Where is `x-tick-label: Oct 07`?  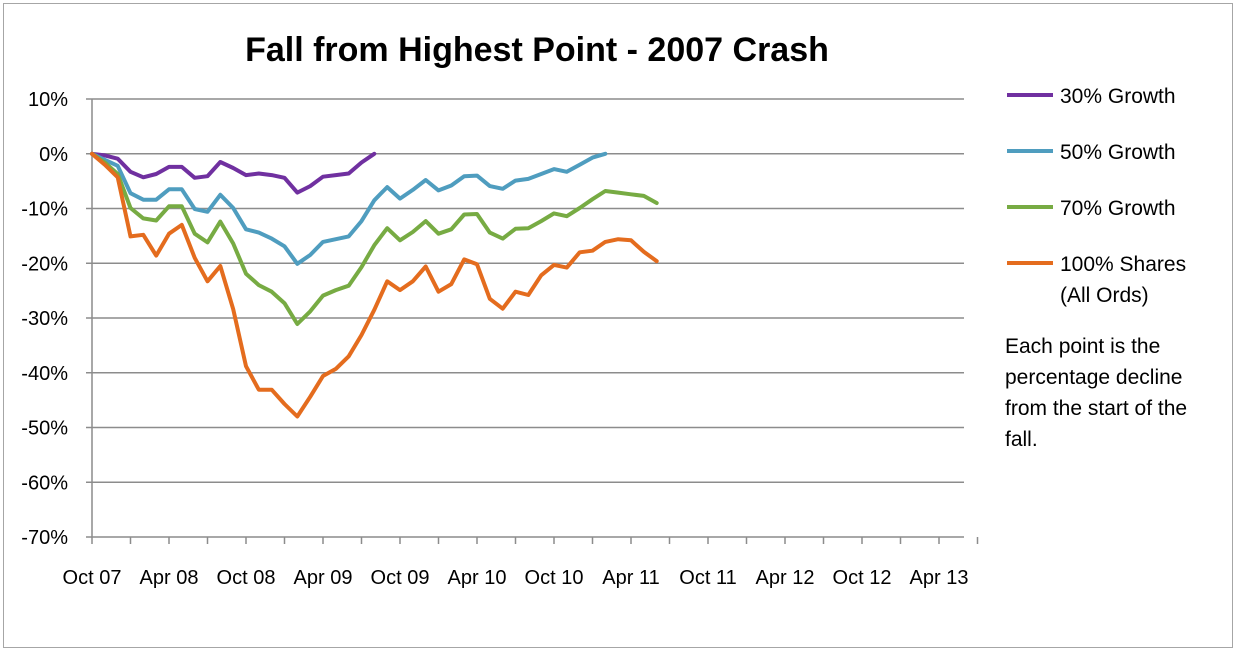
x-tick-label: Oct 07 is located at coordinates (92, 578).